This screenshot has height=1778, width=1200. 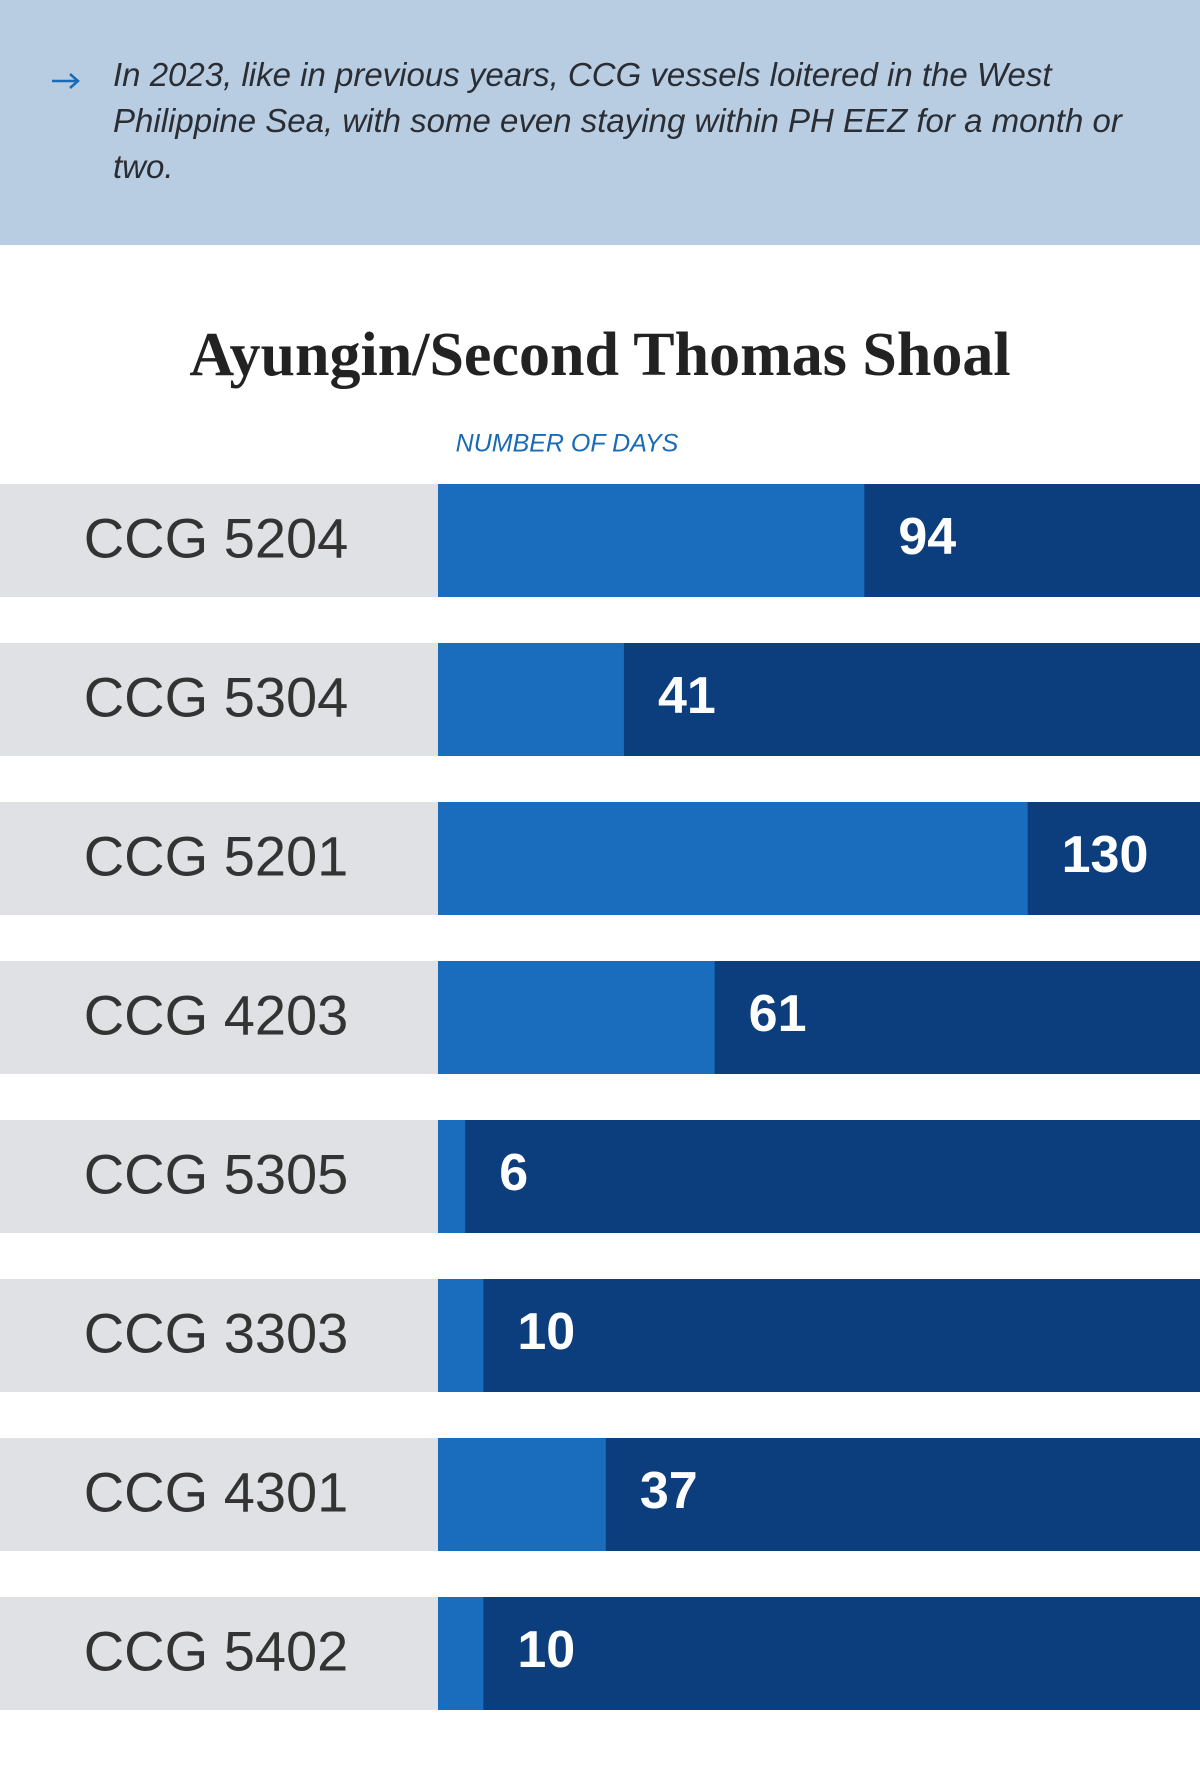 I want to click on category-label: CCG 5402, so click(x=216, y=1650).